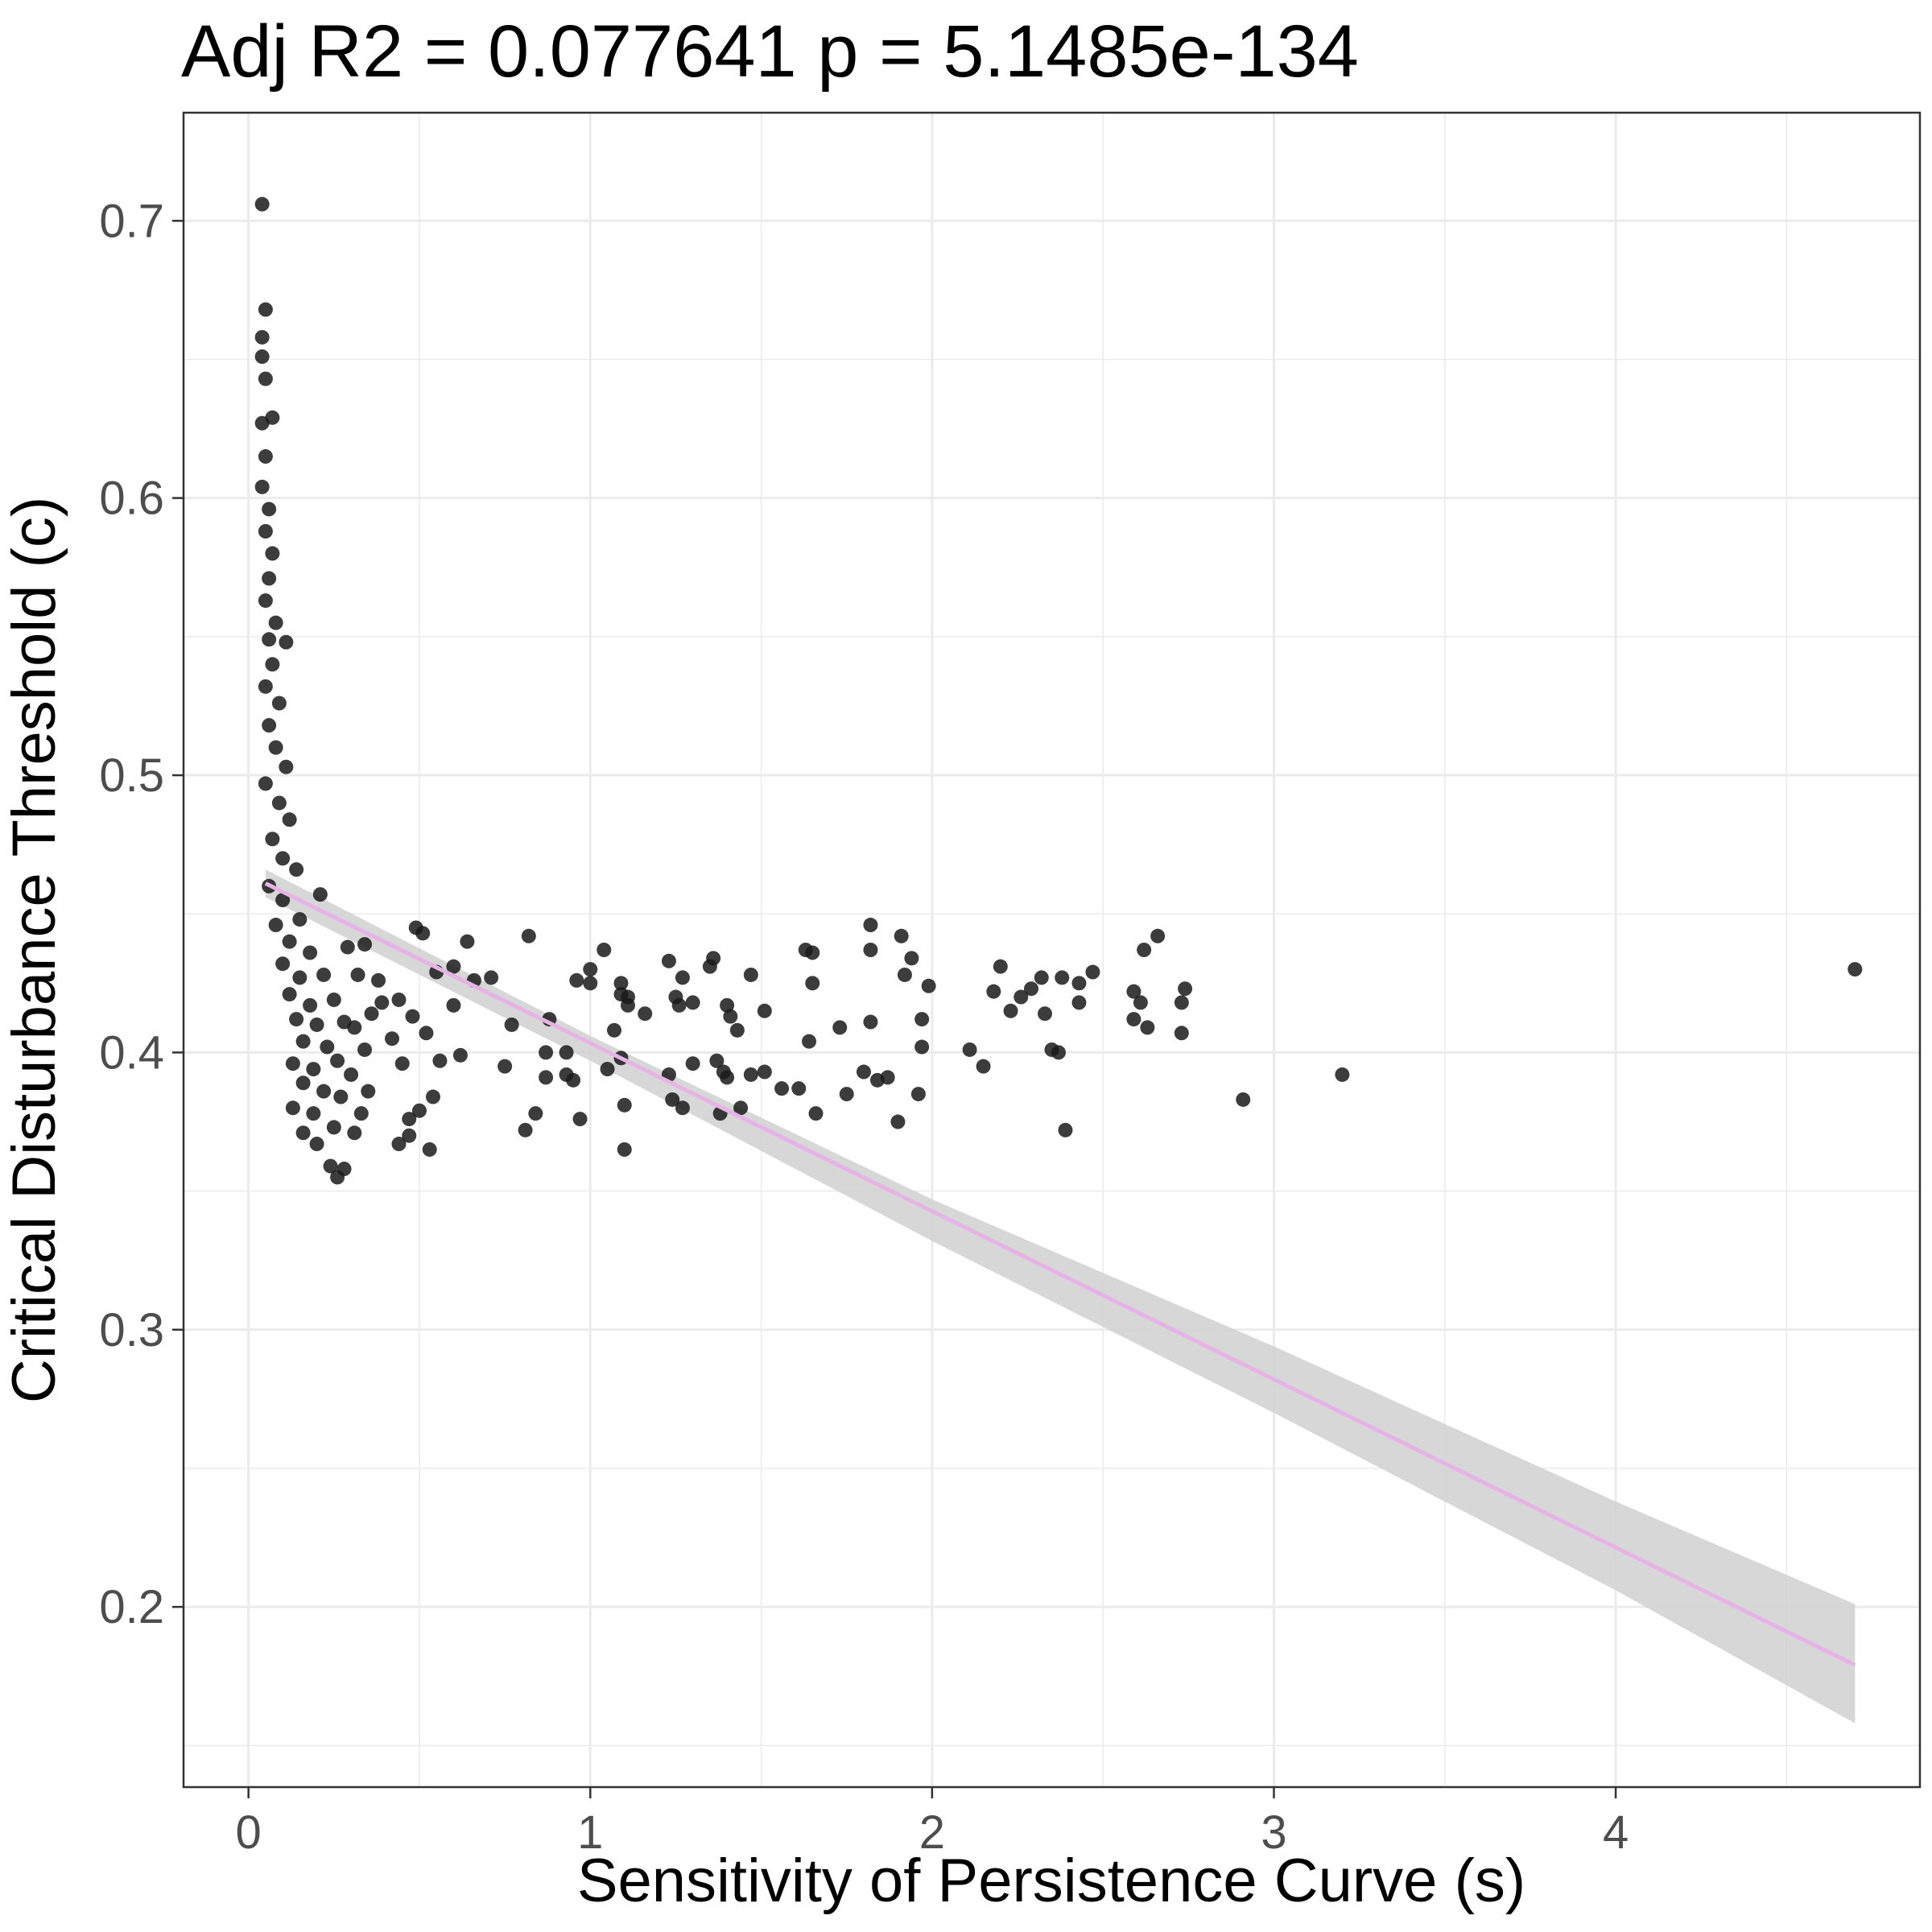 The width and height of the screenshot is (1932, 1932). Describe the element at coordinates (932, 1832) in the screenshot. I see `x-tick-label: 2` at that location.